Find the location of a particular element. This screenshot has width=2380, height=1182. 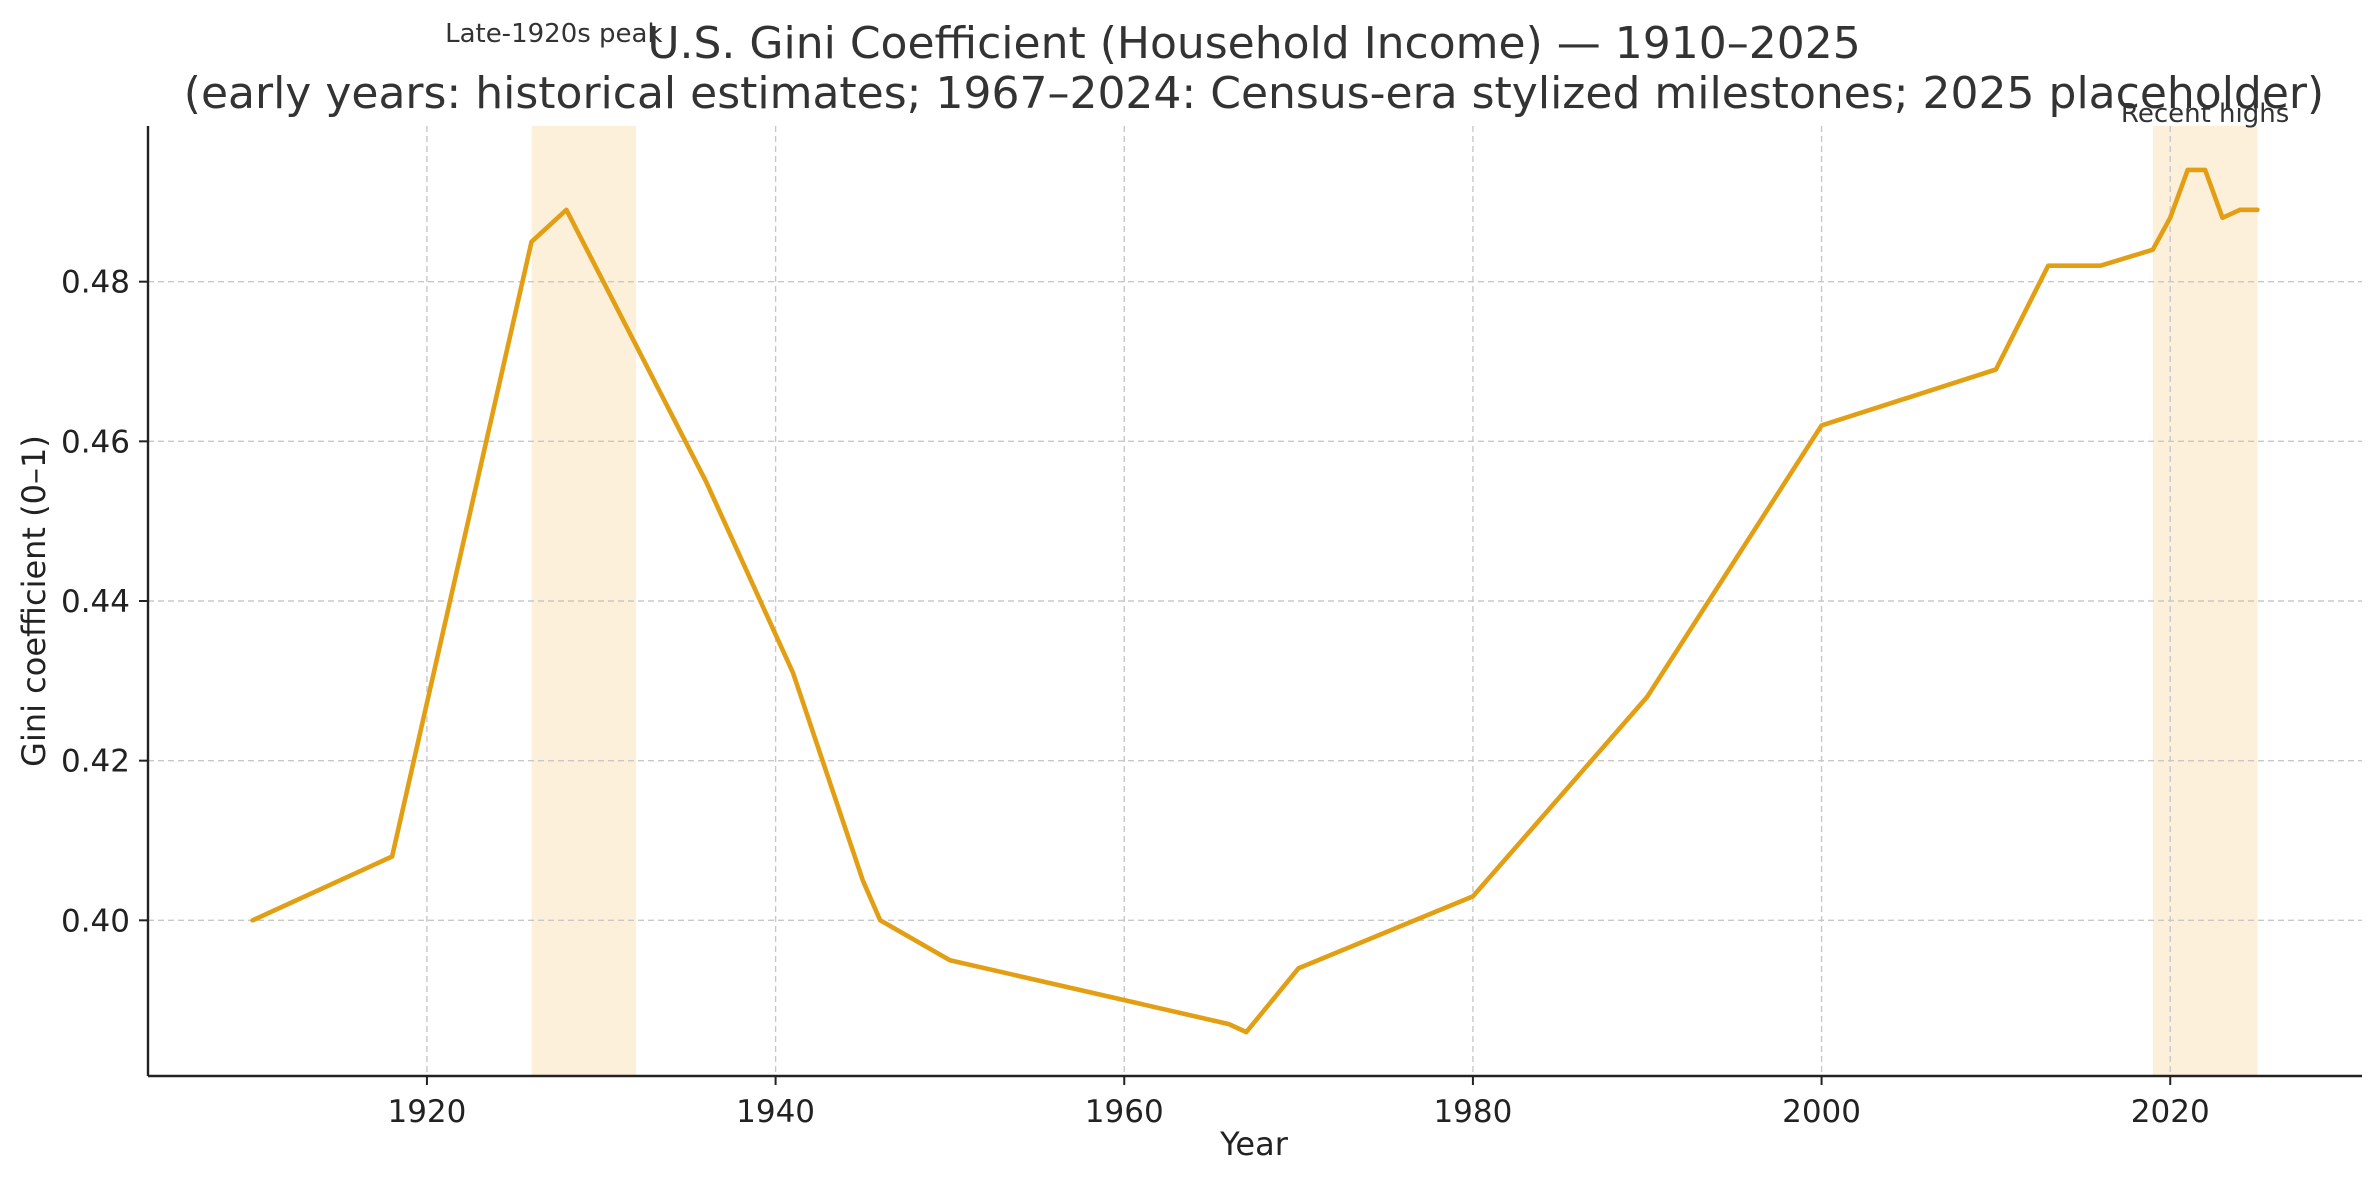

x-tick-label: 2000 is located at coordinates (1821, 1112).